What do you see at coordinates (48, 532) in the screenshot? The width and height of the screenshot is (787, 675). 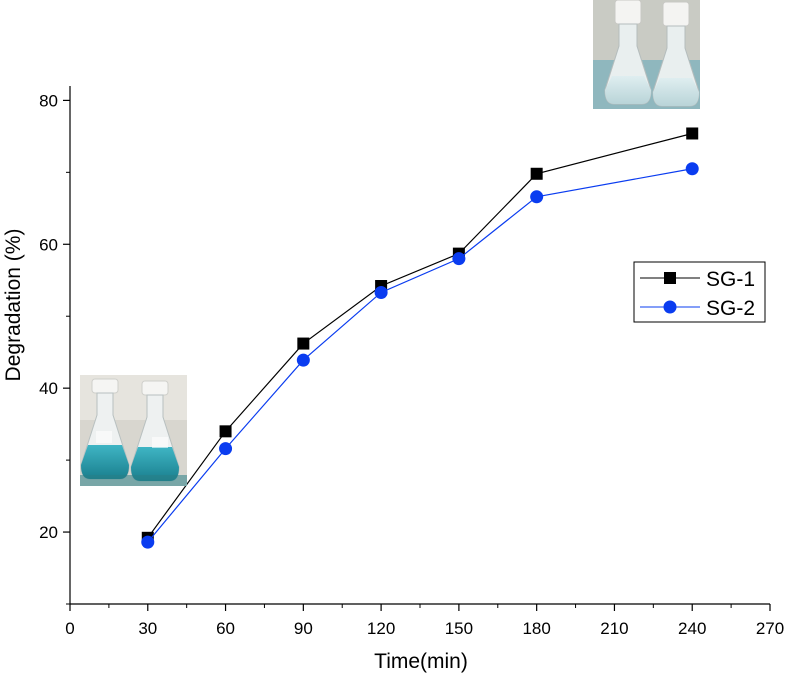 I see `y-tick-label: 20` at bounding box center [48, 532].